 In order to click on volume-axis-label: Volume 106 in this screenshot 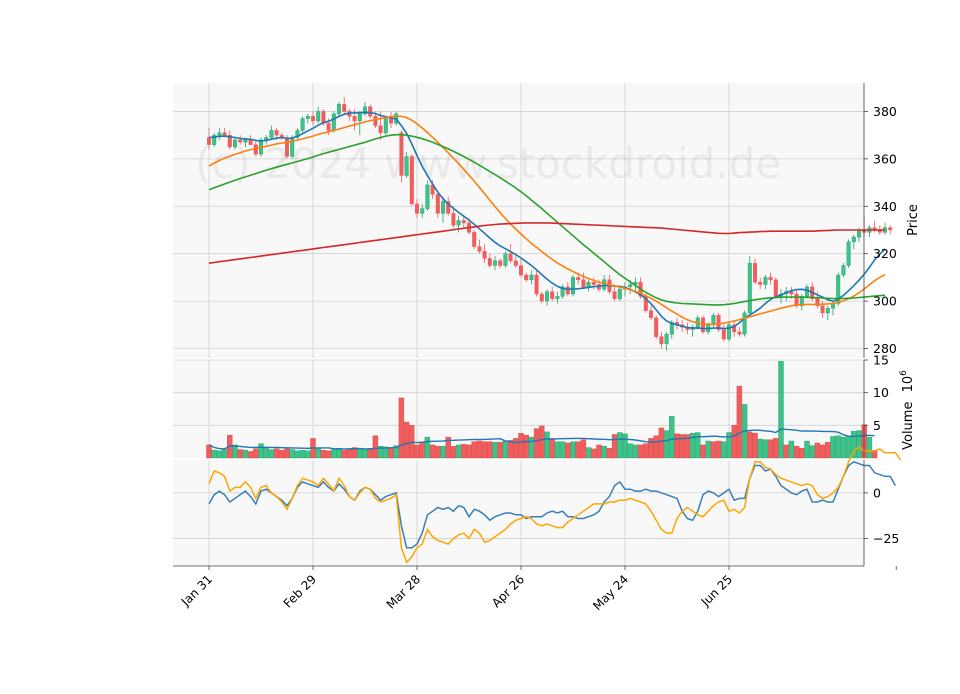, I will do `click(907, 410)`.